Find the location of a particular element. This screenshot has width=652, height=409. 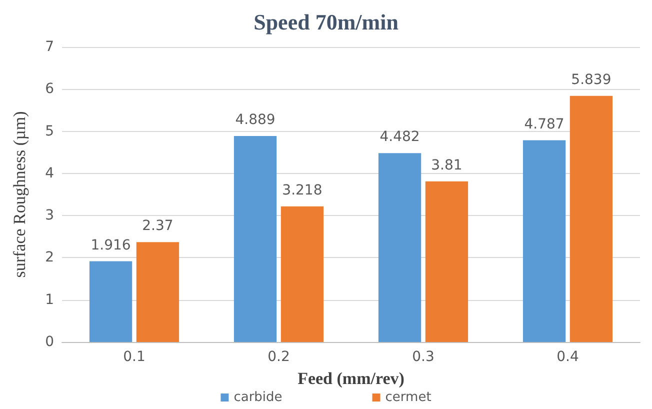

data-label: 4.482 is located at coordinates (400, 137).